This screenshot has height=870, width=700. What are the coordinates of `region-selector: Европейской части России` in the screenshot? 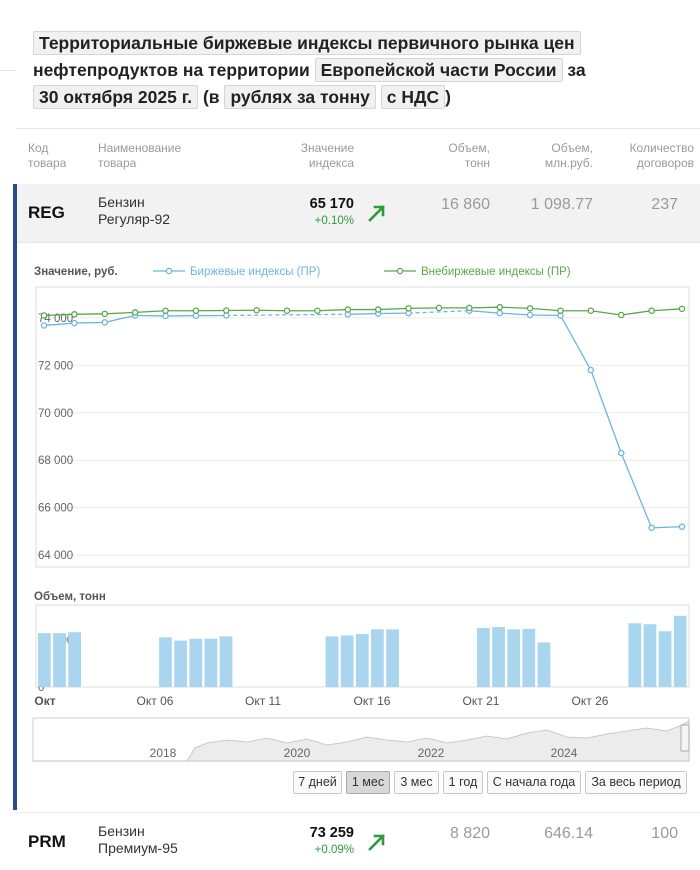 It's located at (438, 70).